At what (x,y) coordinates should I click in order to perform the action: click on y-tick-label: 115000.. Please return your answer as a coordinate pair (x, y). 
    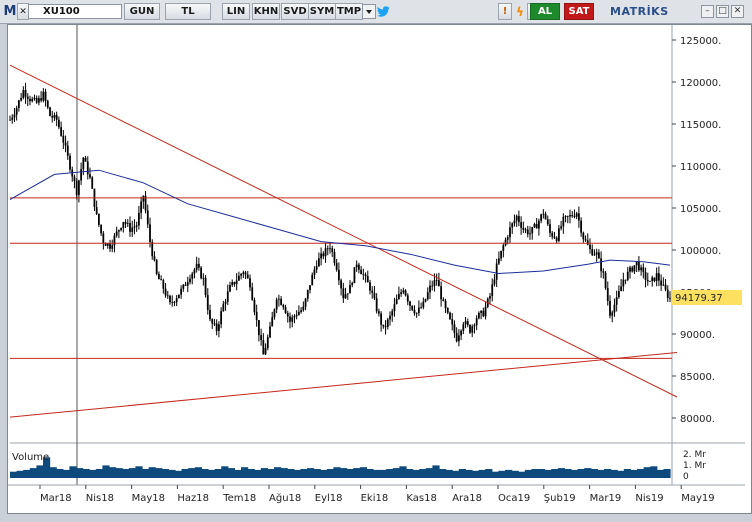
    Looking at the image, I should click on (700, 125).